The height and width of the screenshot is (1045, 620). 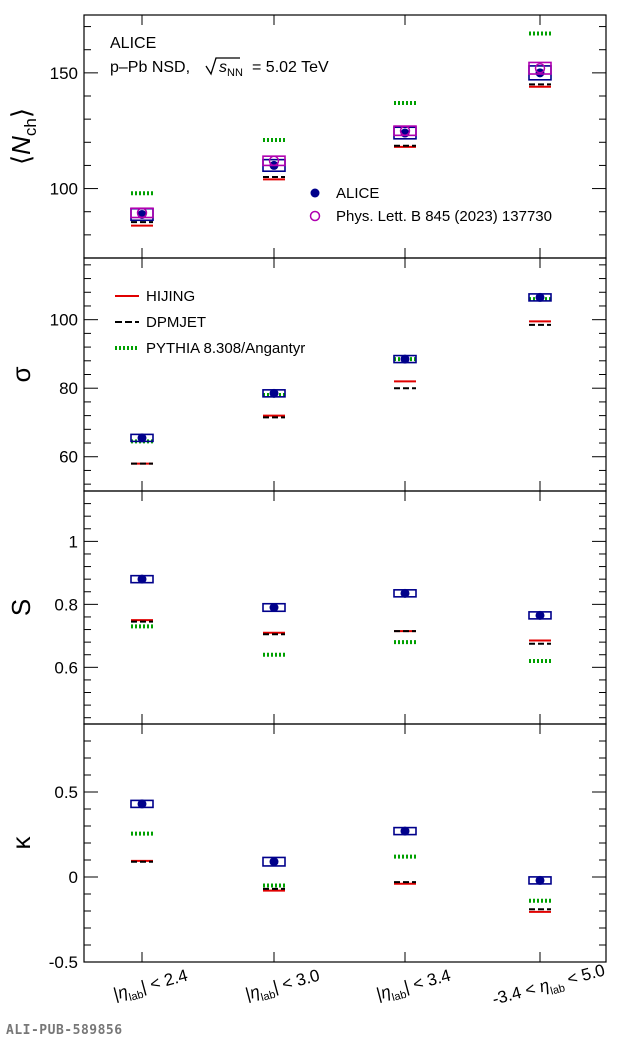 What do you see at coordinates (73, 877) in the screenshot?
I see `y-tick-label: 0` at bounding box center [73, 877].